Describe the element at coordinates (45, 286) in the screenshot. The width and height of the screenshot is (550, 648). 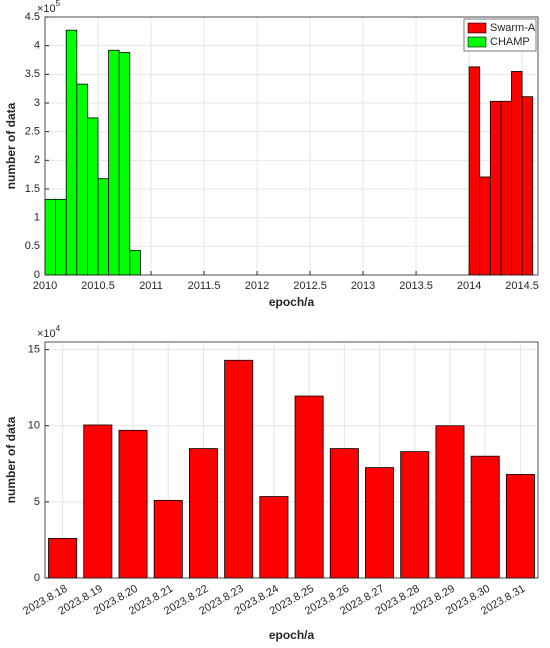
I see `x-tick-label: 2010` at that location.